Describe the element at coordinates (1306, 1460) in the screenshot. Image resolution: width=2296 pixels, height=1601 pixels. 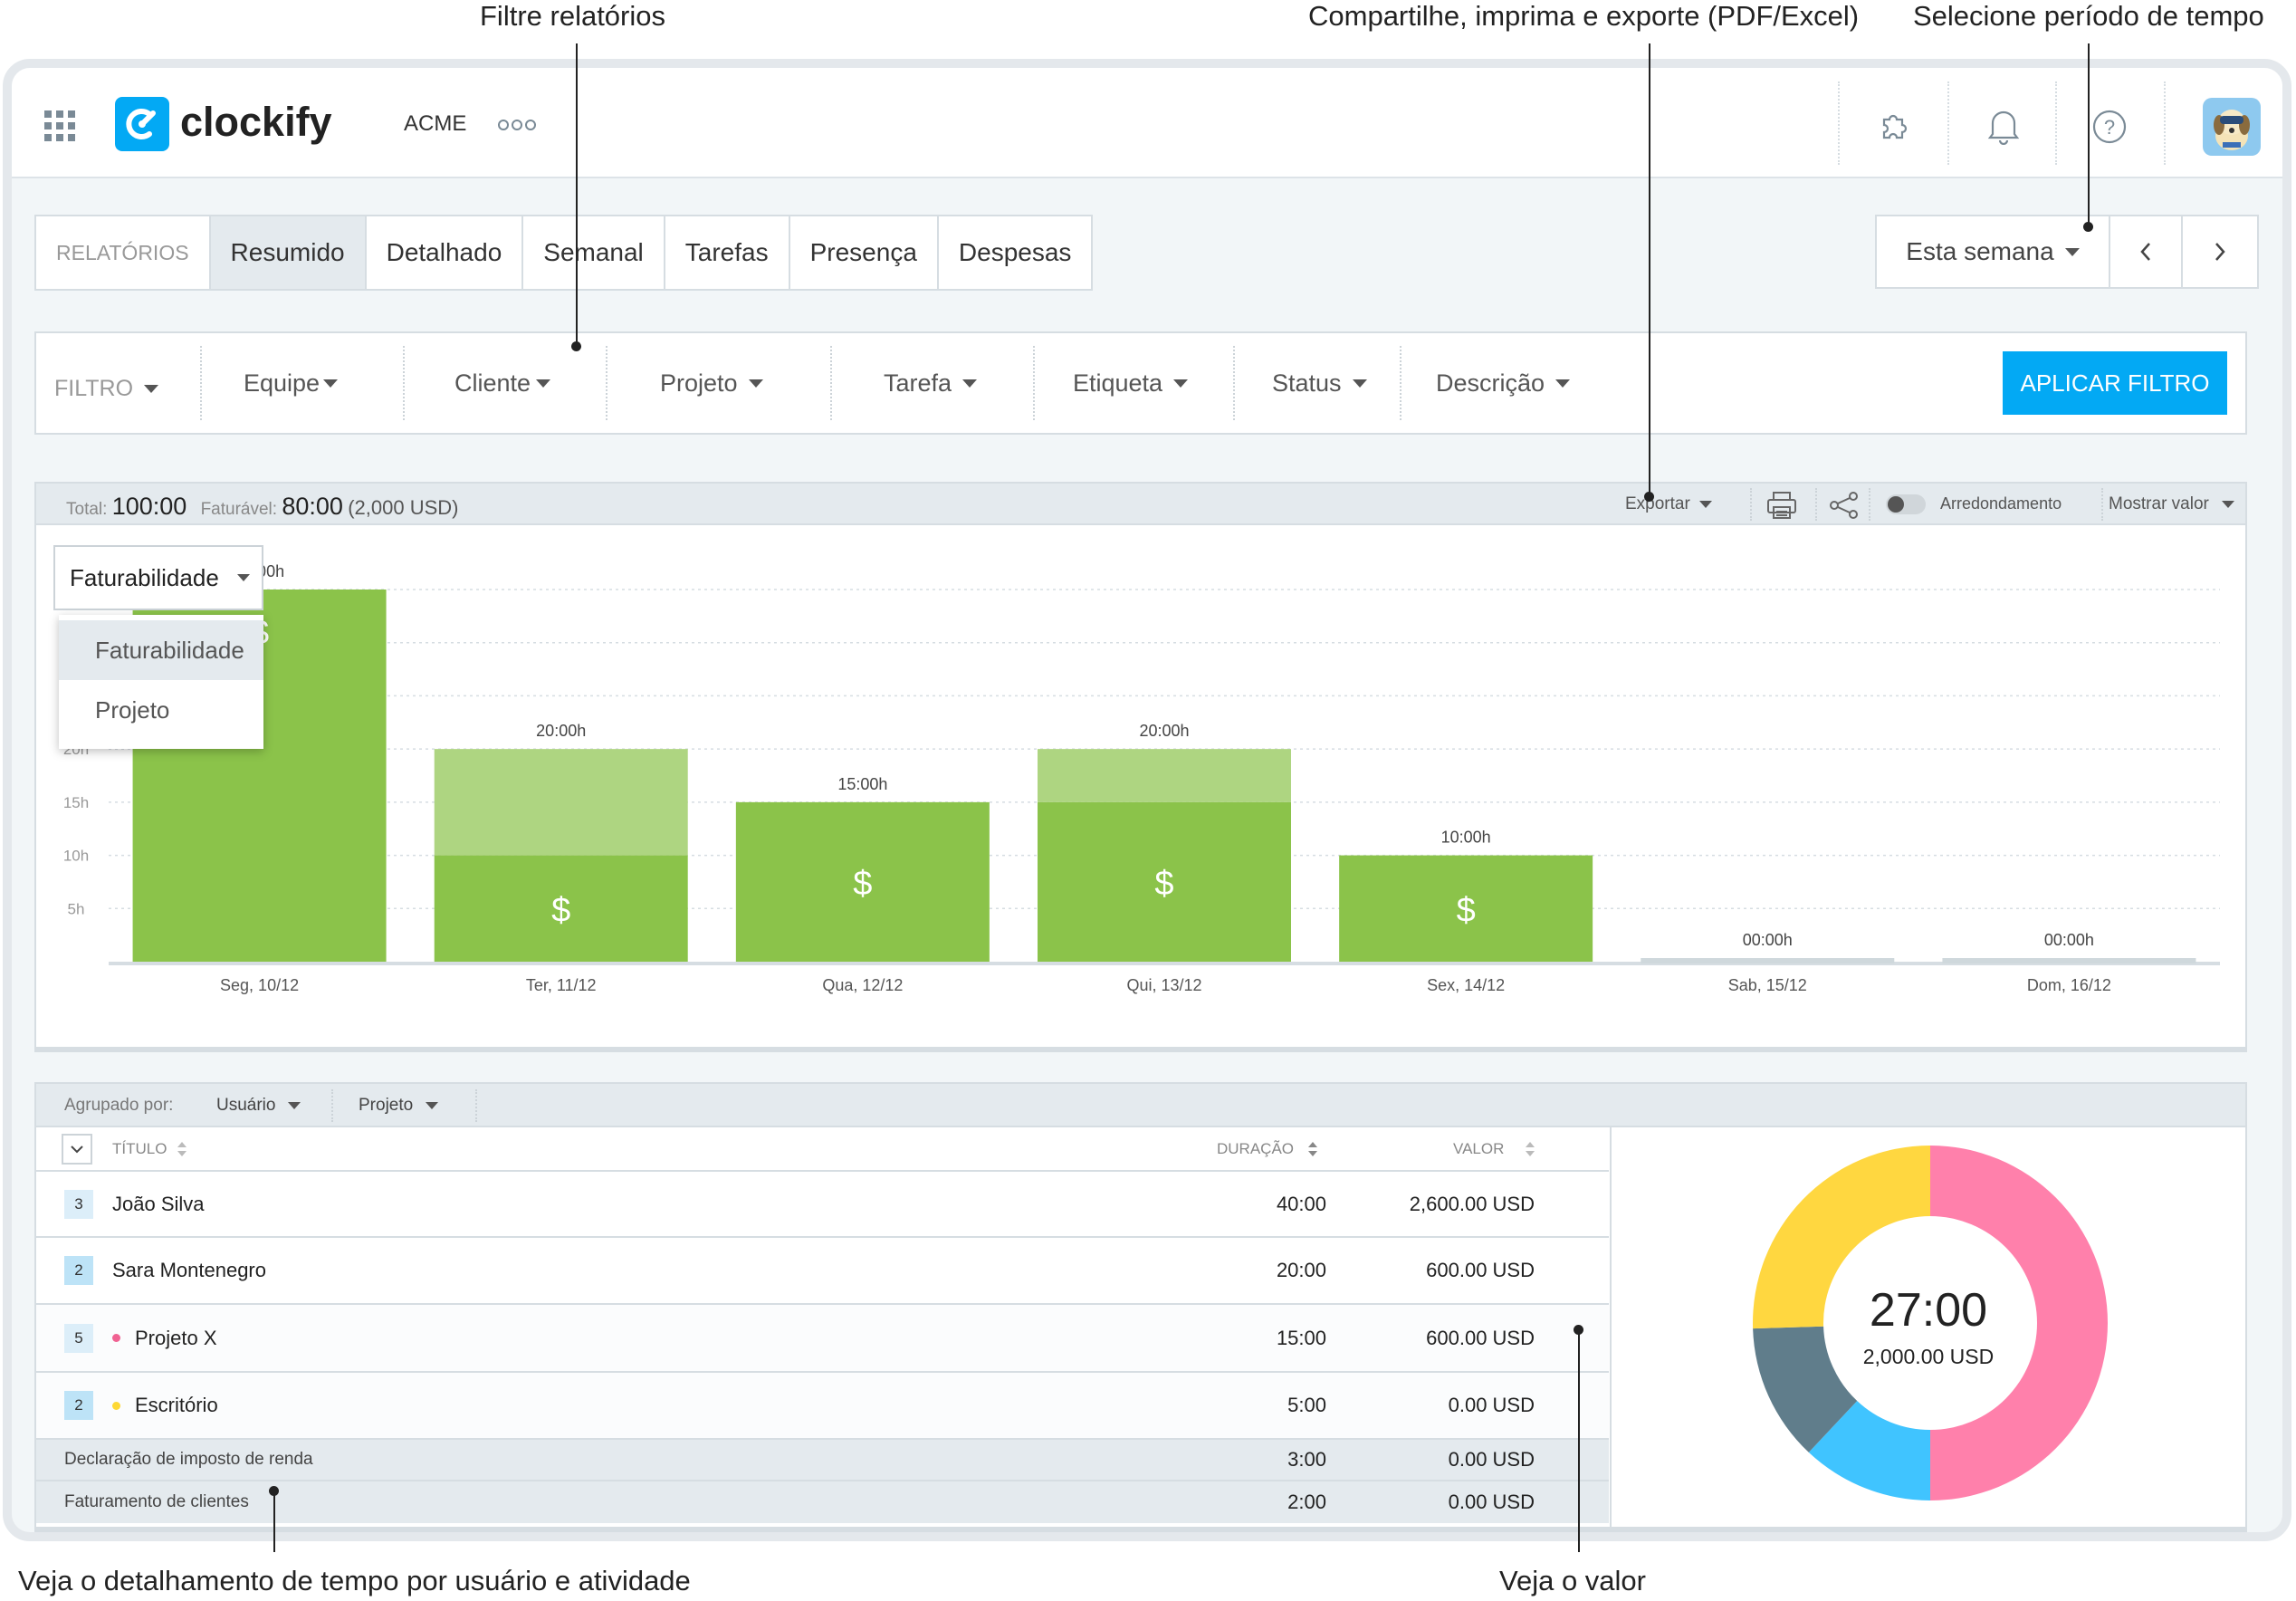
I see `subrow-duration: 3:00` at that location.